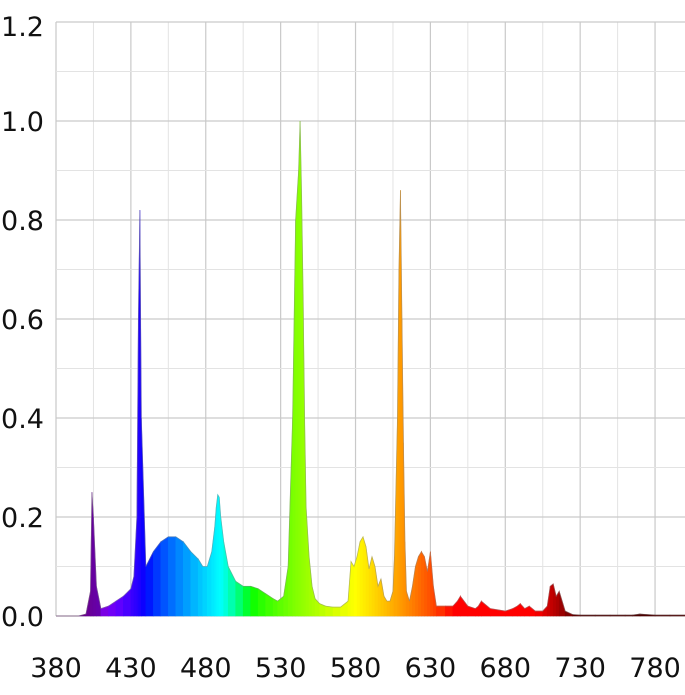 This screenshot has width=685, height=695. I want to click on y-tick-label: 0.8, so click(22, 221).